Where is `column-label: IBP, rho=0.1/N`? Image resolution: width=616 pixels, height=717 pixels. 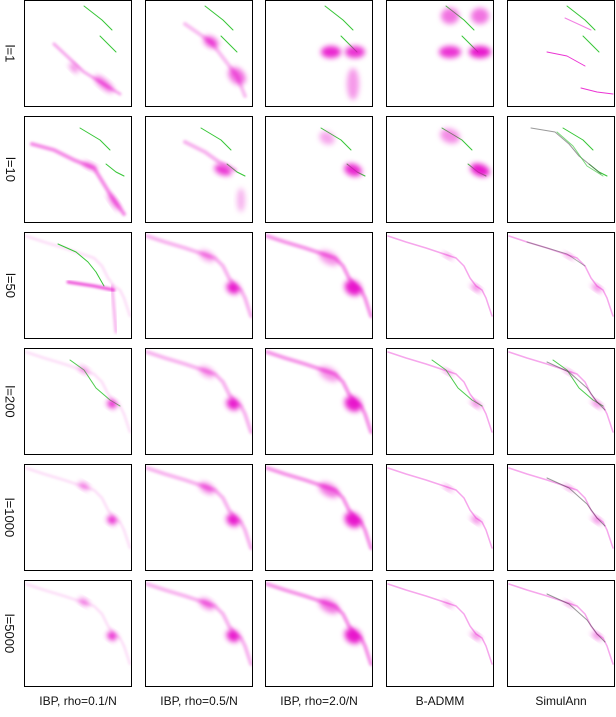 column-label: IBP, rho=0.1/N is located at coordinates (78, 701).